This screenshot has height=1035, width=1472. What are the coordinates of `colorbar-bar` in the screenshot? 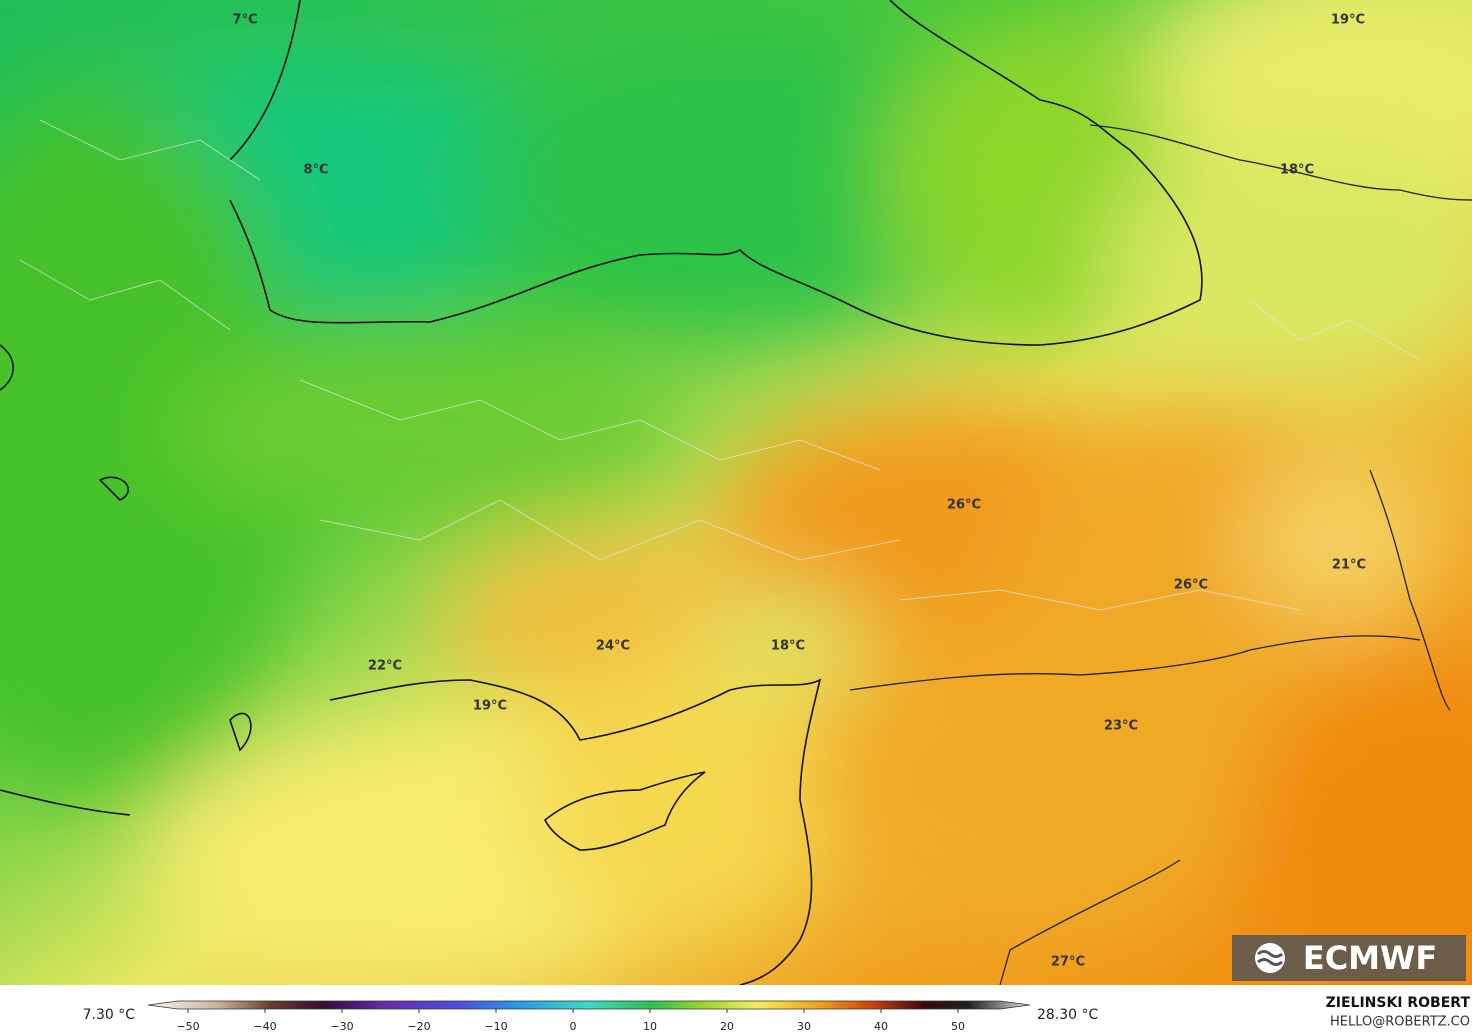 It's located at (589, 1005).